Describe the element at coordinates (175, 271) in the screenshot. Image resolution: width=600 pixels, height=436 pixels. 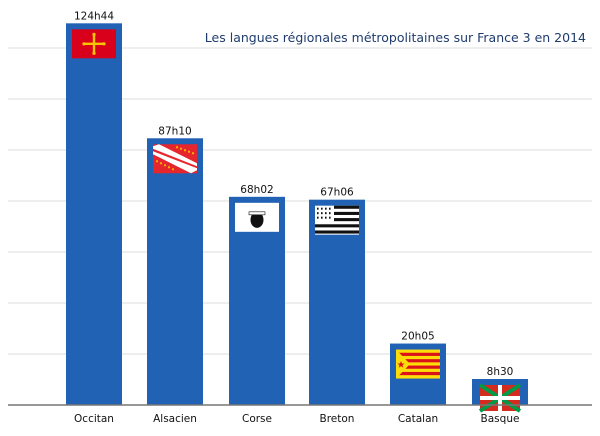
I see `bar-alsacien` at that location.